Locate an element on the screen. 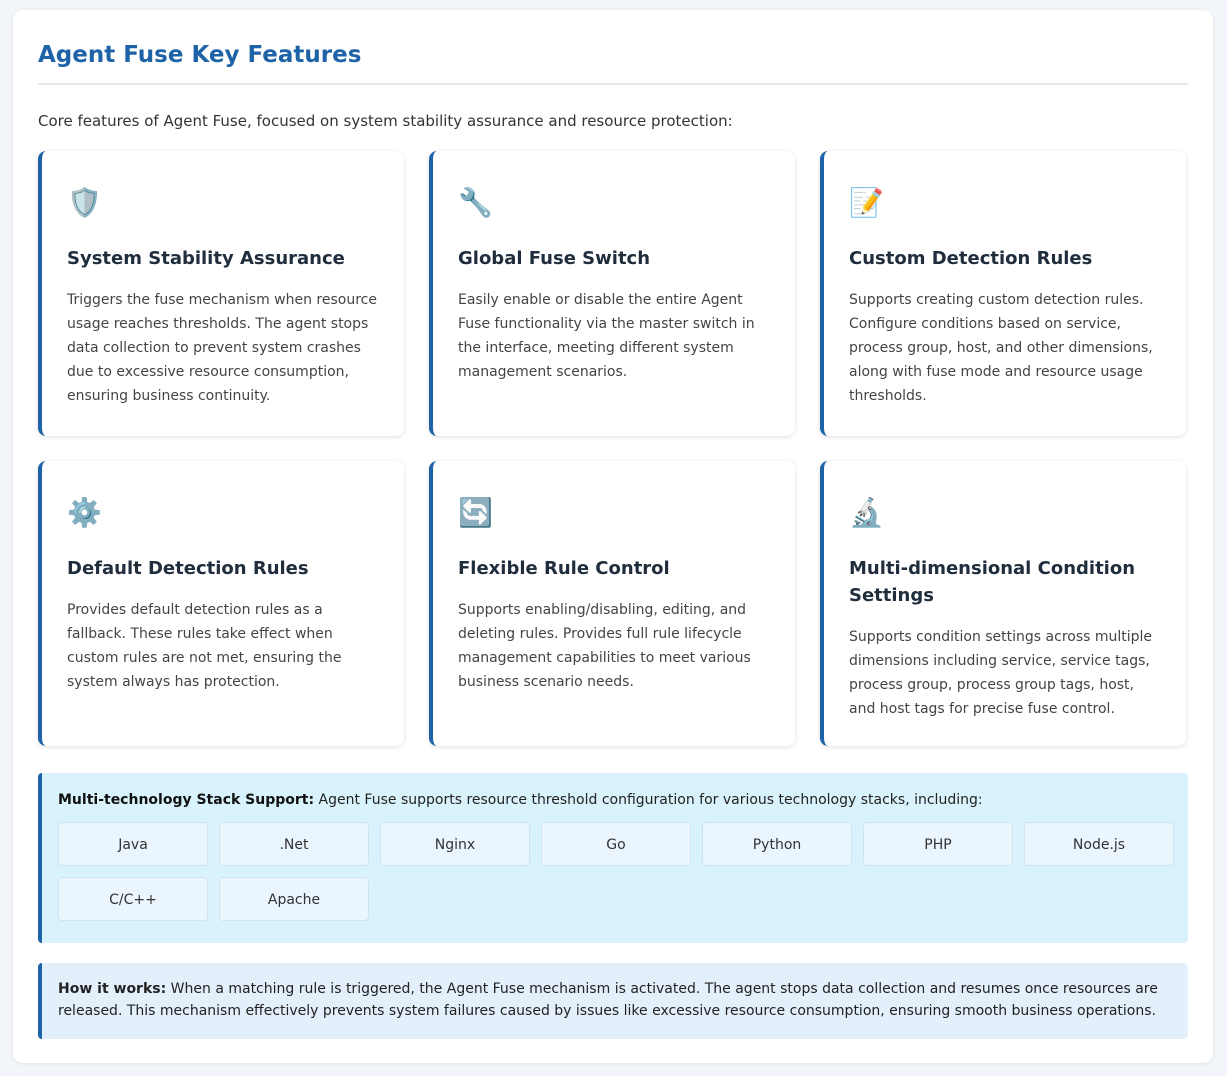  tech-chip-php: PHP is located at coordinates (938, 844).